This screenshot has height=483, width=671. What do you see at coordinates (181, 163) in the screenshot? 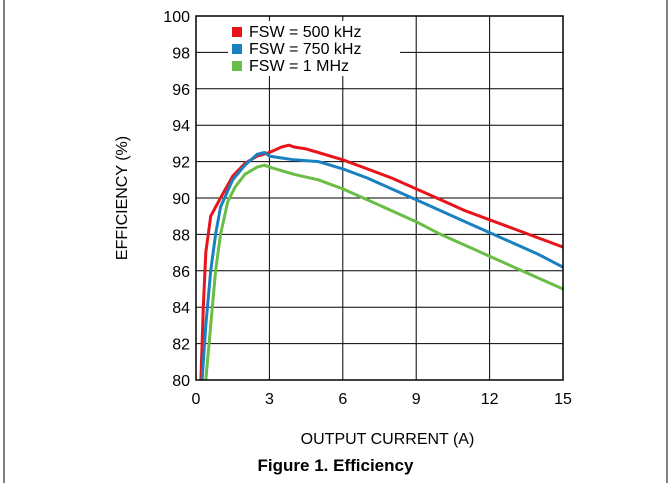
I see `y-tick-label: 92` at bounding box center [181, 163].